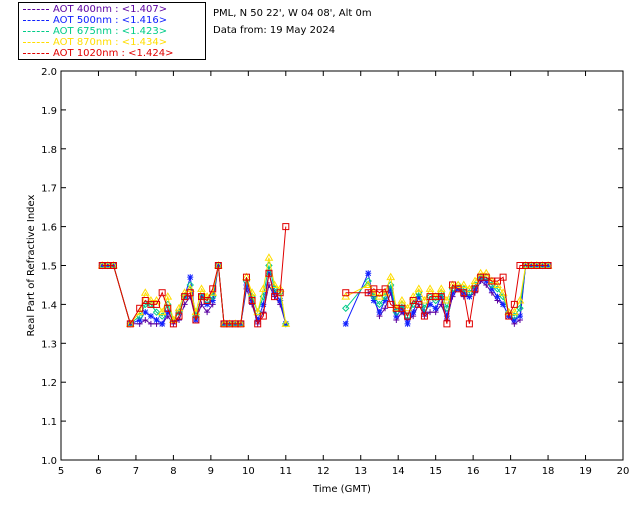 The width and height of the screenshot is (640, 512). Describe the element at coordinates (49, 111) in the screenshot. I see `y-tick-label: 1.9` at that location.